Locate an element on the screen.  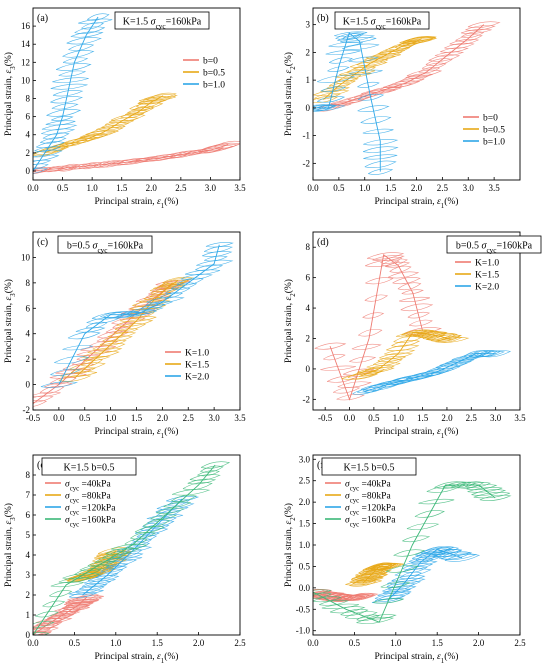
x-tick-label: 2.0 is located at coordinates (417, 188).